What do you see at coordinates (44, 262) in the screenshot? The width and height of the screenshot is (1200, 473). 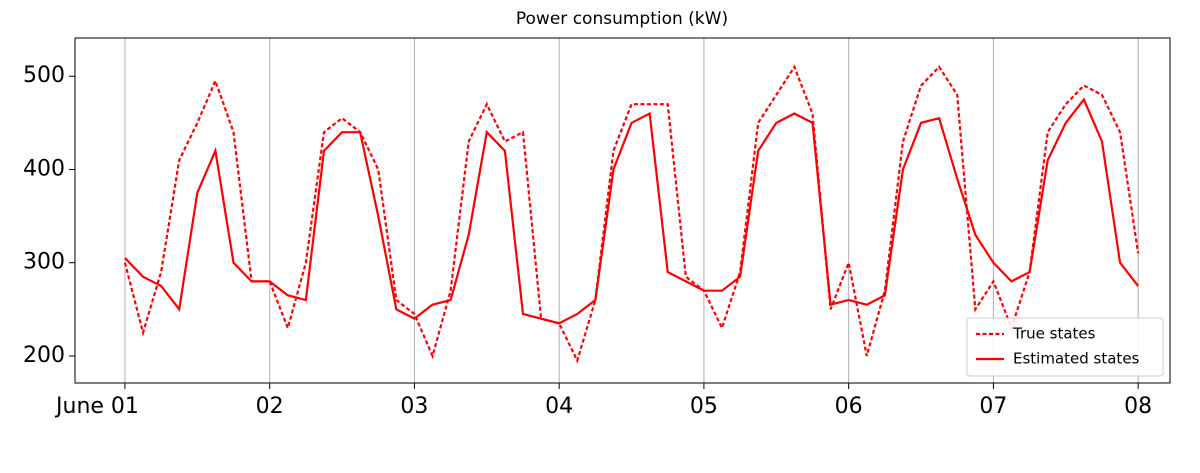 I see `y-tick-label: 300` at bounding box center [44, 262].